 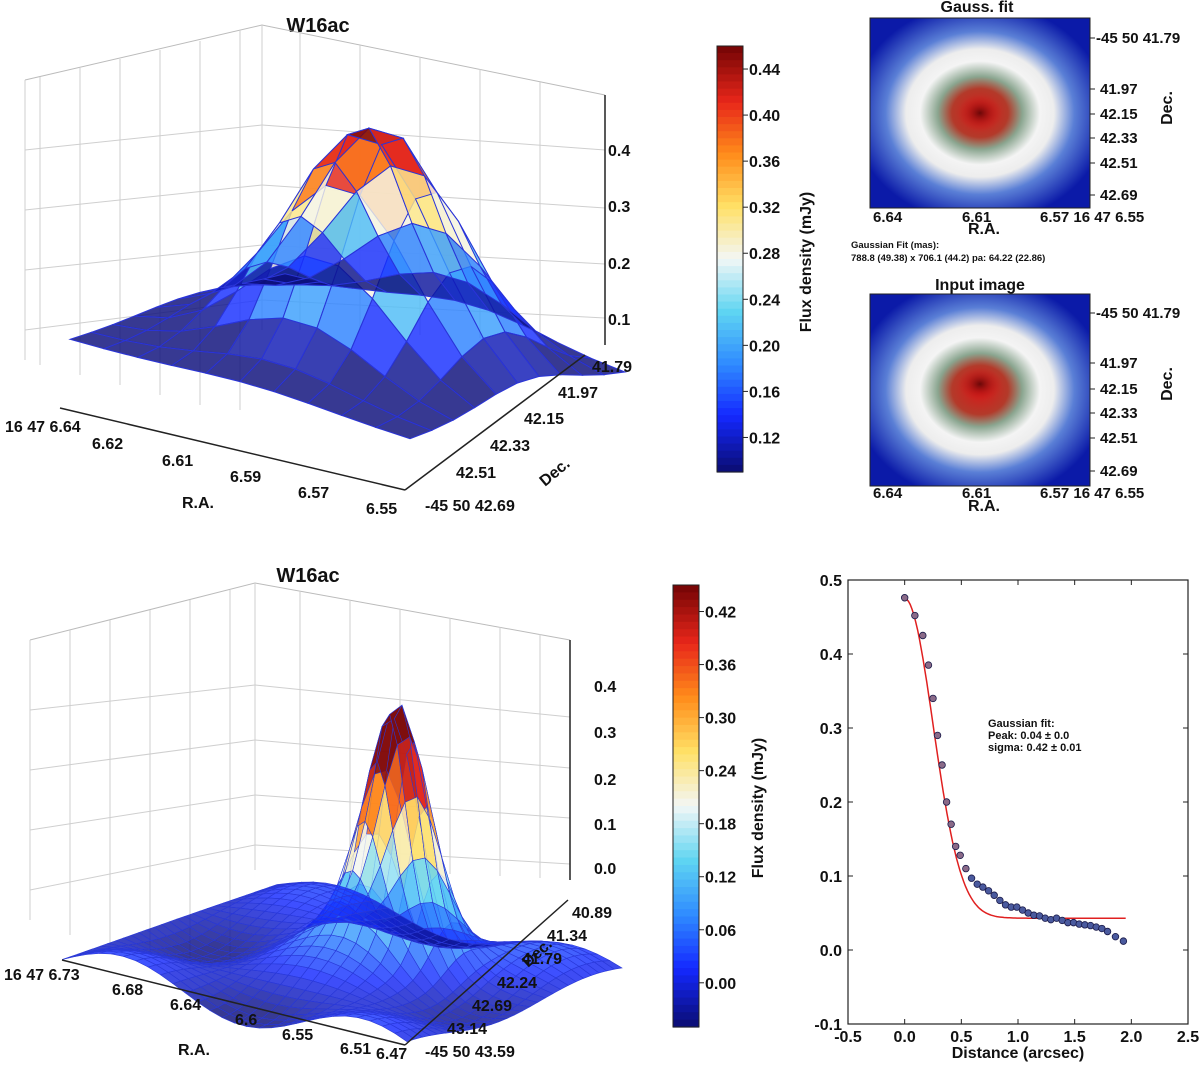 What do you see at coordinates (567, 936) in the screenshot?
I see `y-tick-label: 41.34` at bounding box center [567, 936].